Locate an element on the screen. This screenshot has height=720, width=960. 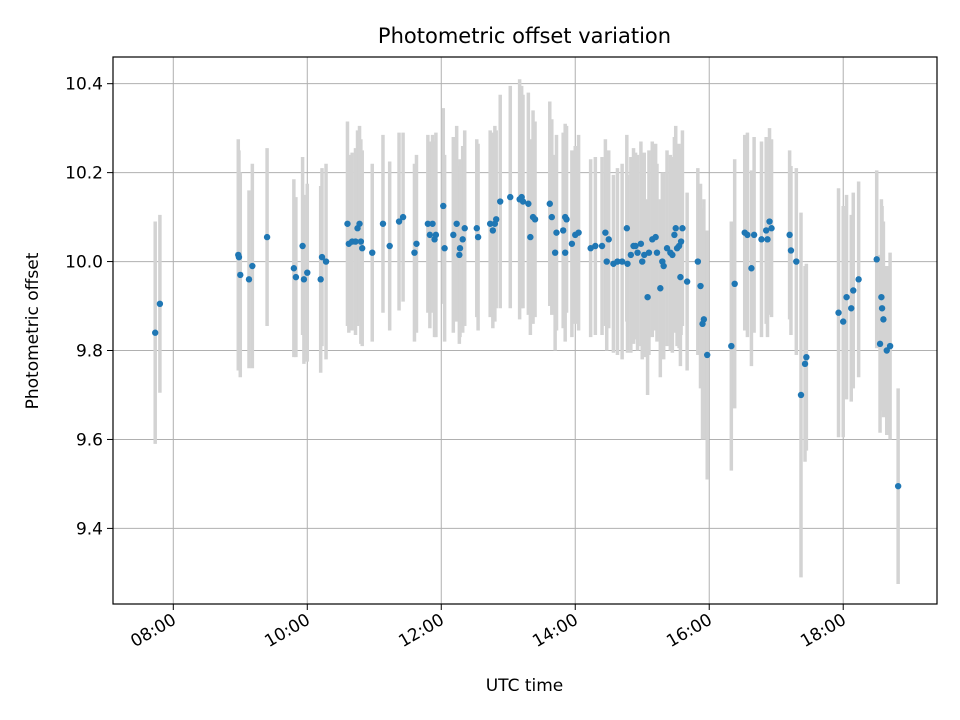
y-tick-label: 9.6 is located at coordinates (89, 440).